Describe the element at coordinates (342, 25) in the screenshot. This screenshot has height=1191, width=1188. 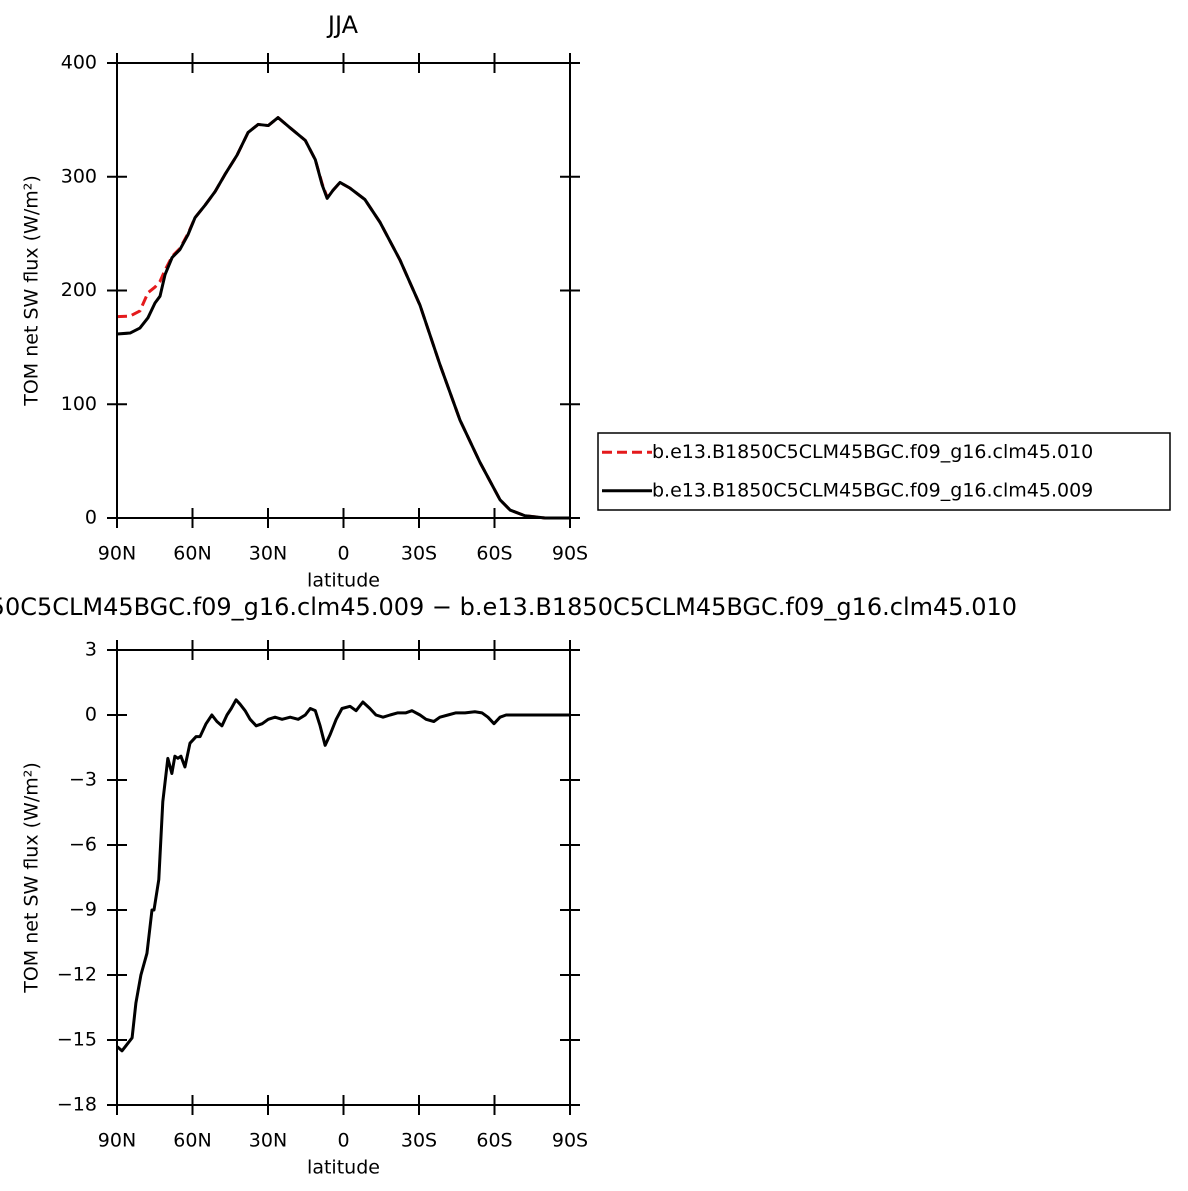
I see `chart-title: JJA` at that location.